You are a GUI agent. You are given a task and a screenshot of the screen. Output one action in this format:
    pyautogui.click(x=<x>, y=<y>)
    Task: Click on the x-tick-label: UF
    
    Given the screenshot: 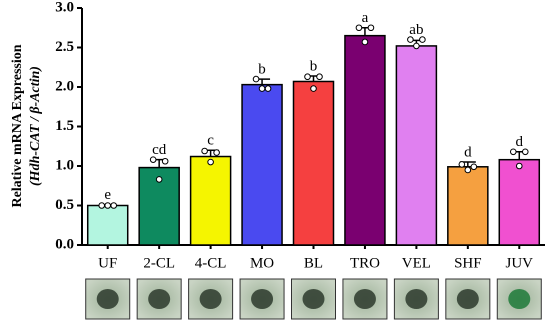 What is the action you would take?
    pyautogui.click(x=107, y=263)
    